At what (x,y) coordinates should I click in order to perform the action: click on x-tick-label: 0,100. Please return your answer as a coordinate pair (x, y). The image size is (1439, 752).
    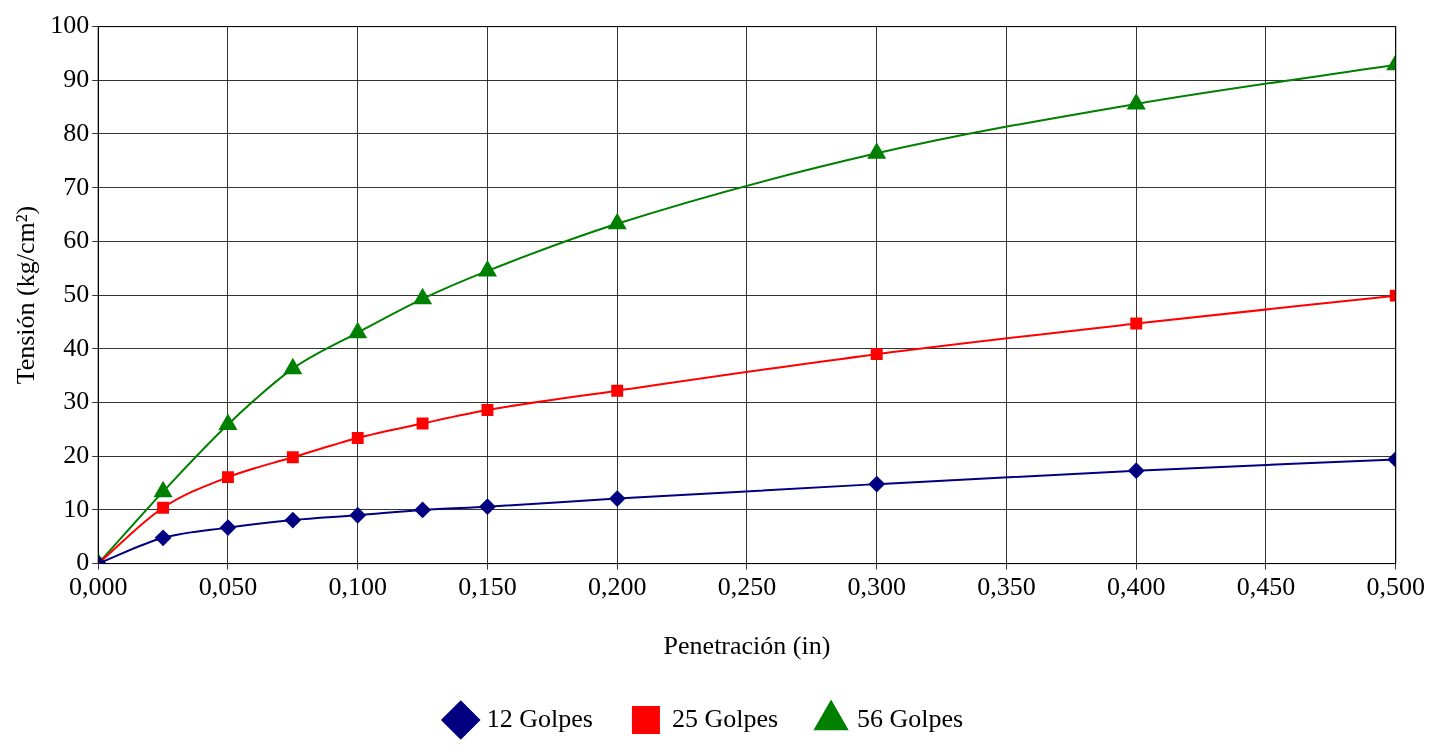
    Looking at the image, I should click on (357, 587).